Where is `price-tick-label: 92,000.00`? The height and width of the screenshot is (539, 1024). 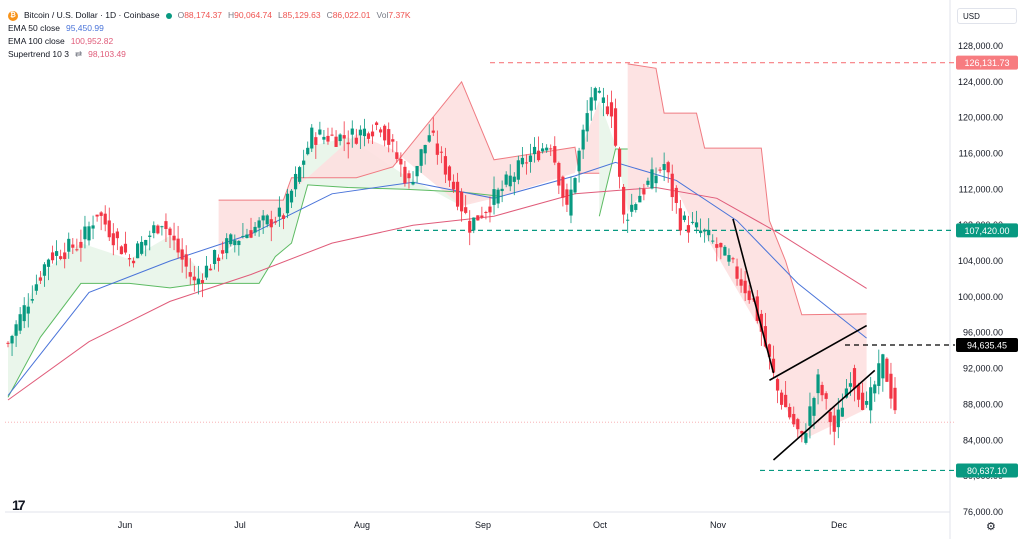 price-tick-label: 92,000.00 is located at coordinates (983, 369).